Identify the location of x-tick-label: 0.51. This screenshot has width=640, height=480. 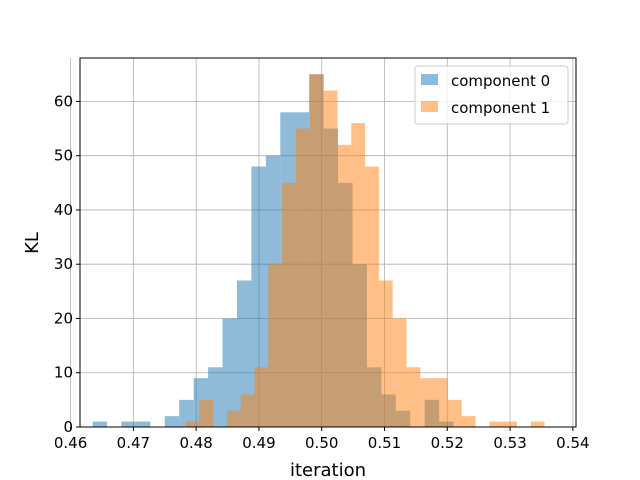
(384, 443).